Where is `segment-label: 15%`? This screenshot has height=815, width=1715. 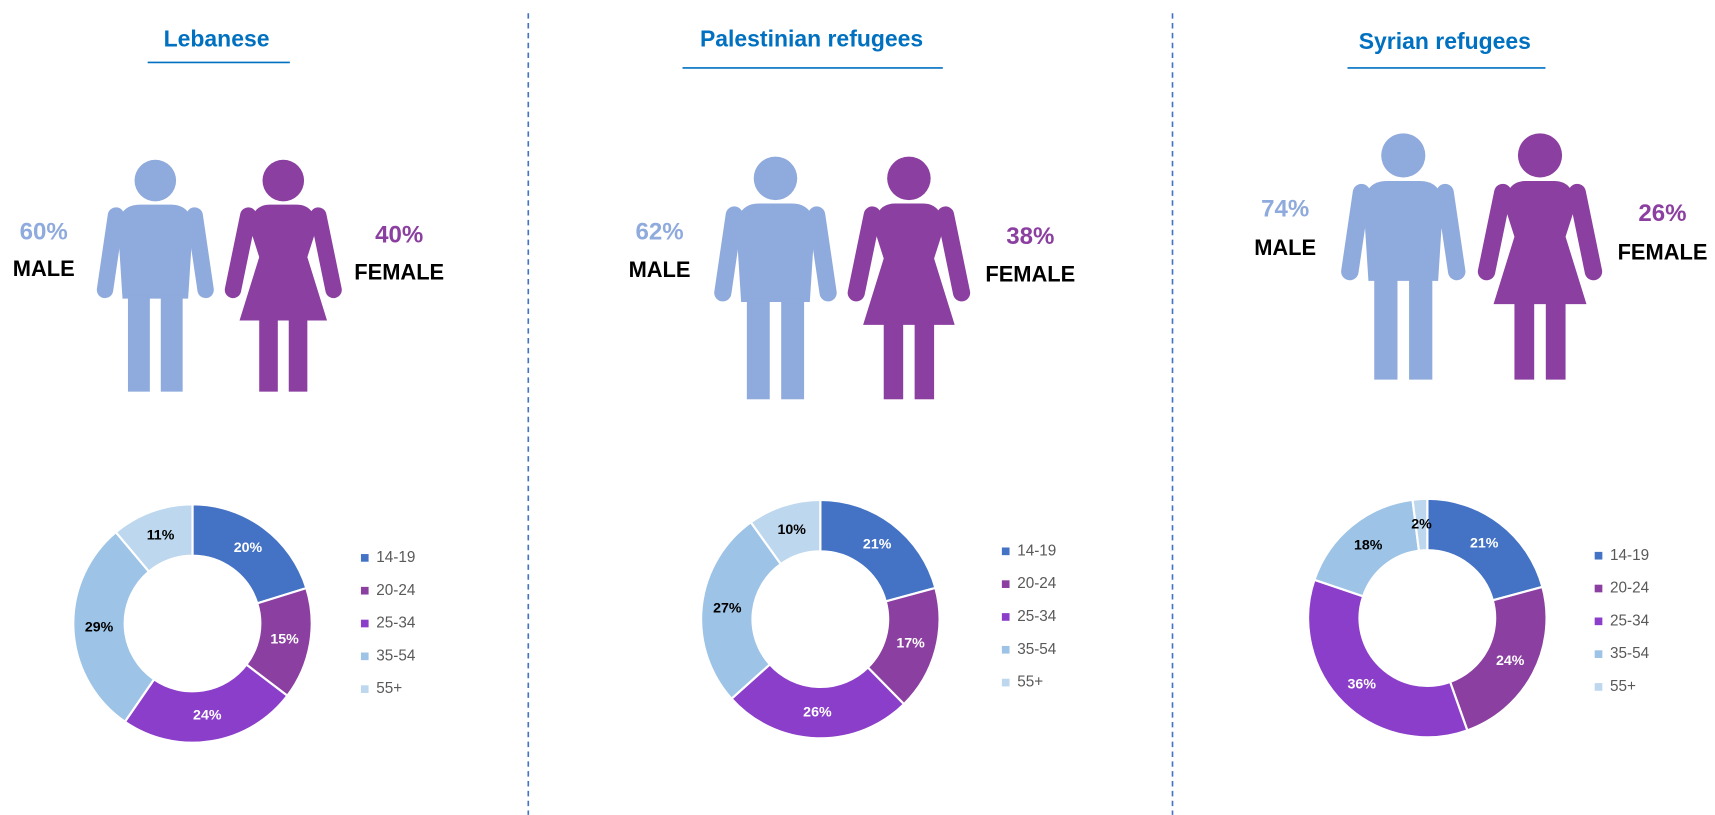 segment-label: 15% is located at coordinates (284, 640).